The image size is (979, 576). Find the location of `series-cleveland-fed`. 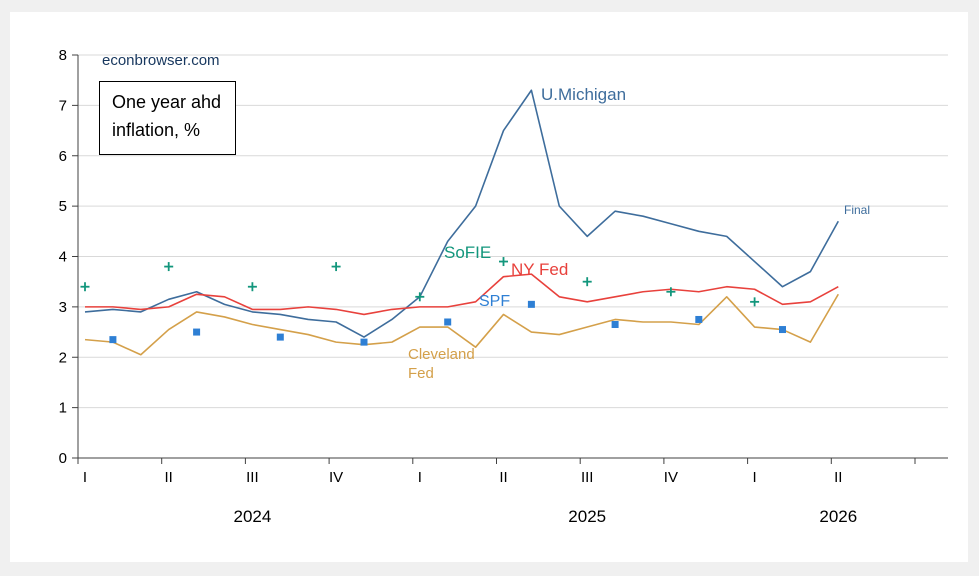

series-cleveland-fed is located at coordinates (461, 324).